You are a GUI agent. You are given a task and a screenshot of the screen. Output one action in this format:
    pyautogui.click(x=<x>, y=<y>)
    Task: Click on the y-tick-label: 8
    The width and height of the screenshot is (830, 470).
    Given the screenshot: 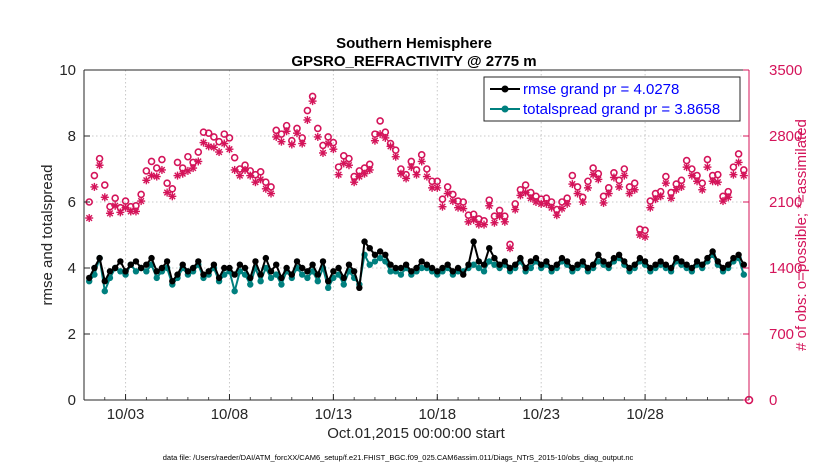 What is the action you would take?
    pyautogui.click(x=72, y=136)
    